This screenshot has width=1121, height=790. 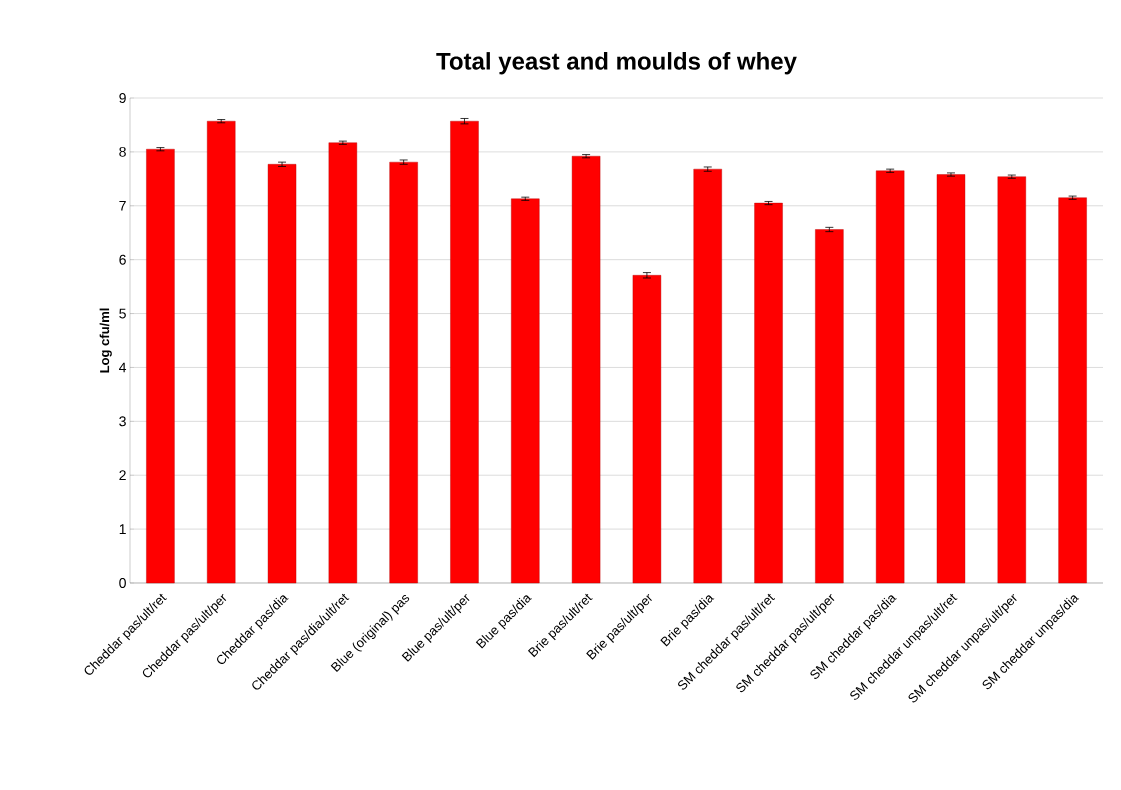 I want to click on y-tick-label: 5, so click(x=122, y=313).